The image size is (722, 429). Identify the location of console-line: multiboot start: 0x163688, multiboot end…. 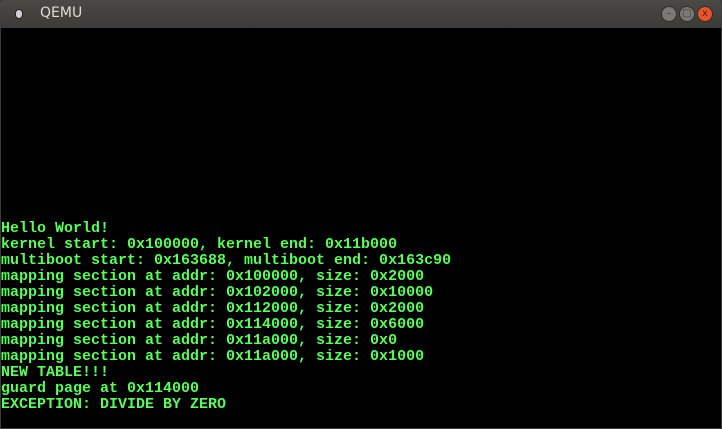
(226, 260).